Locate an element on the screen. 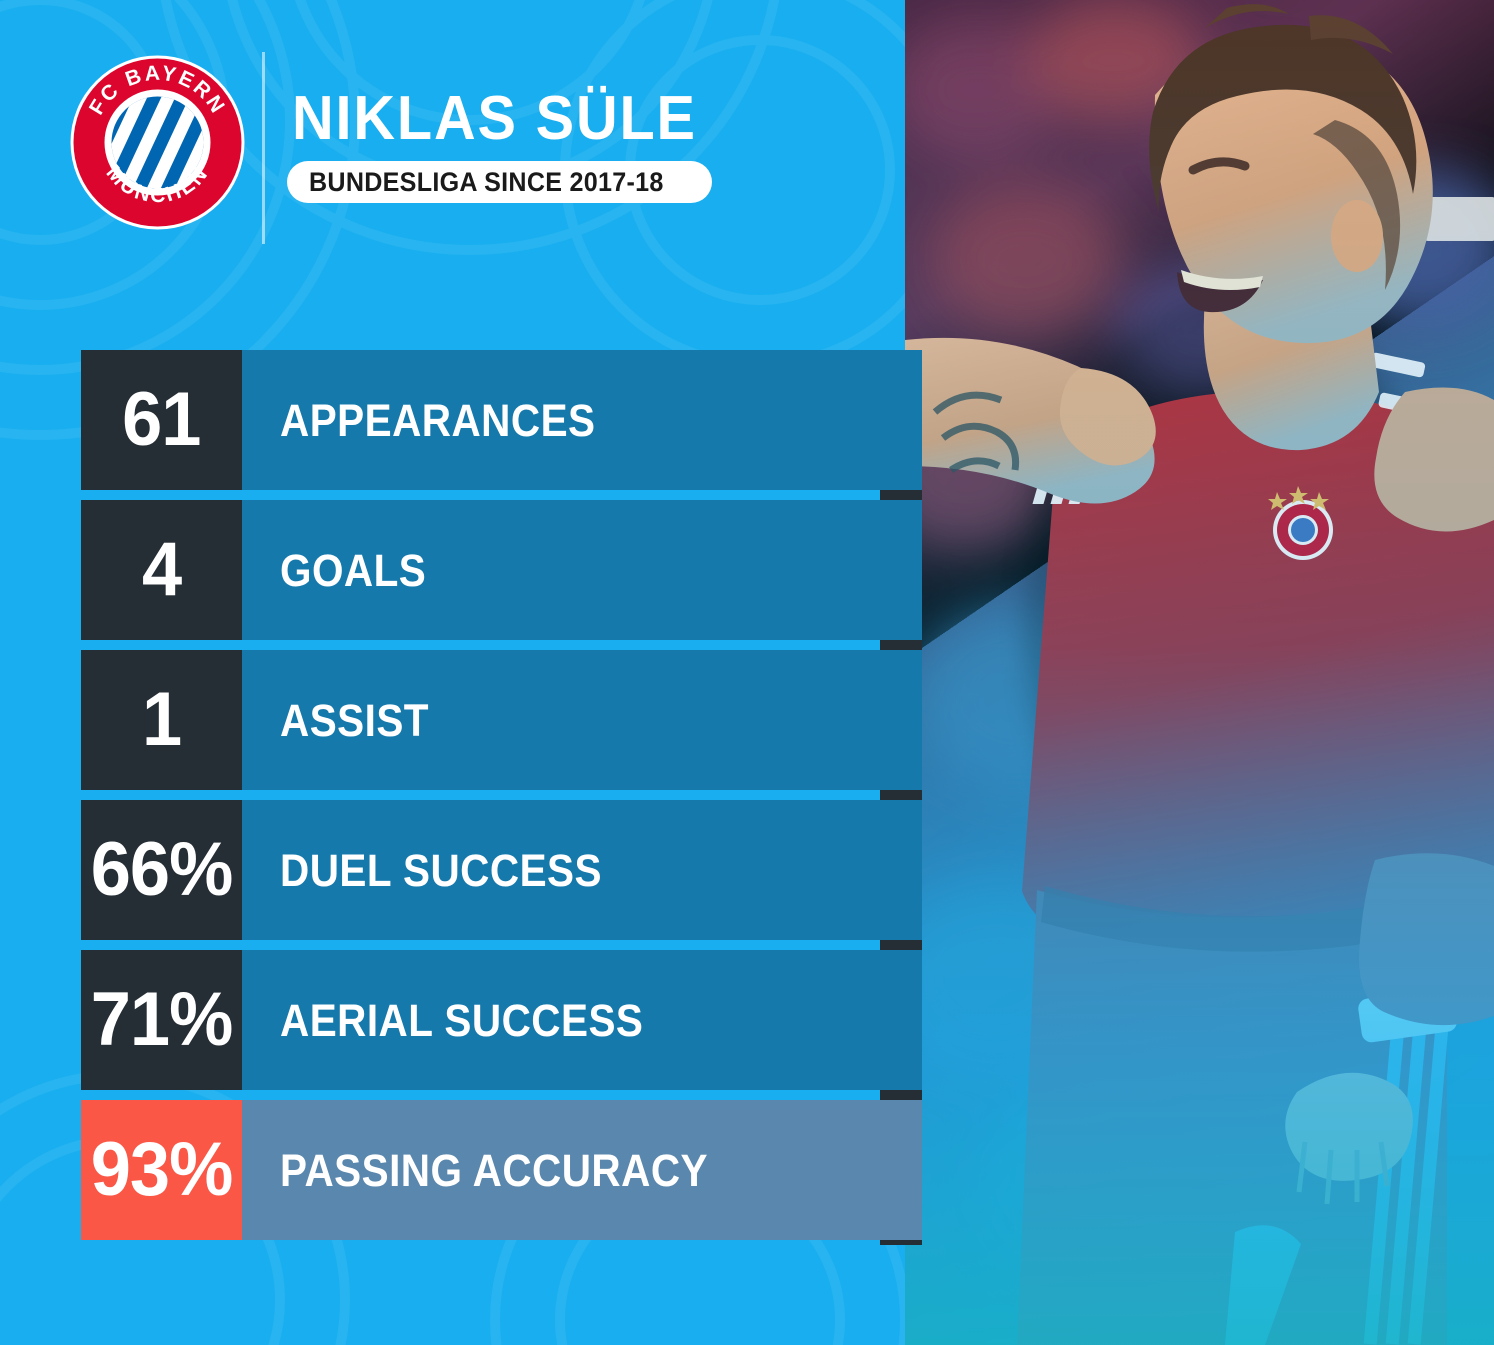  stat-value: 66% is located at coordinates (162, 869).